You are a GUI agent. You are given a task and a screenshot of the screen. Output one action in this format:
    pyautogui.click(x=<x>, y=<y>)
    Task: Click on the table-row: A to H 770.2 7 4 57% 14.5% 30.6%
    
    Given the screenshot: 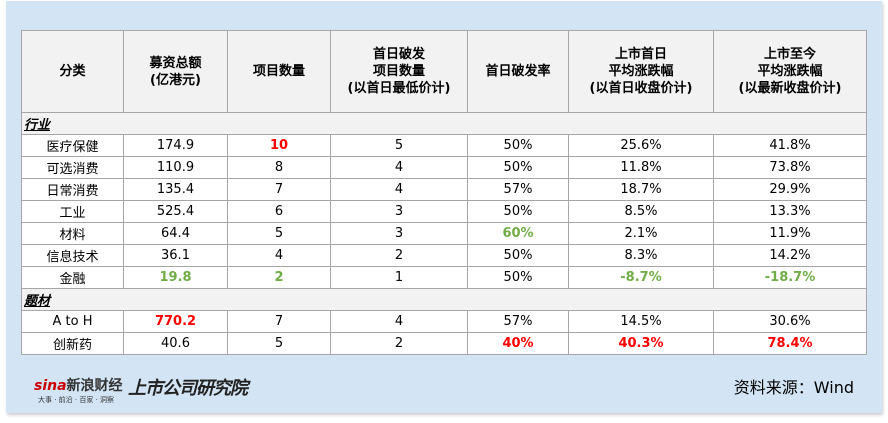 What is the action you would take?
    pyautogui.click(x=444, y=321)
    